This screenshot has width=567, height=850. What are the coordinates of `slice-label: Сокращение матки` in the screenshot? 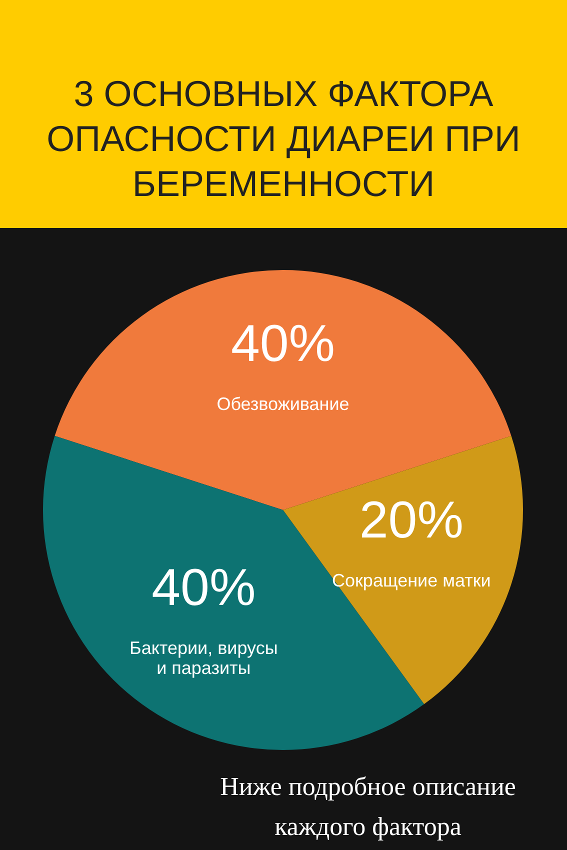 It's located at (411, 580).